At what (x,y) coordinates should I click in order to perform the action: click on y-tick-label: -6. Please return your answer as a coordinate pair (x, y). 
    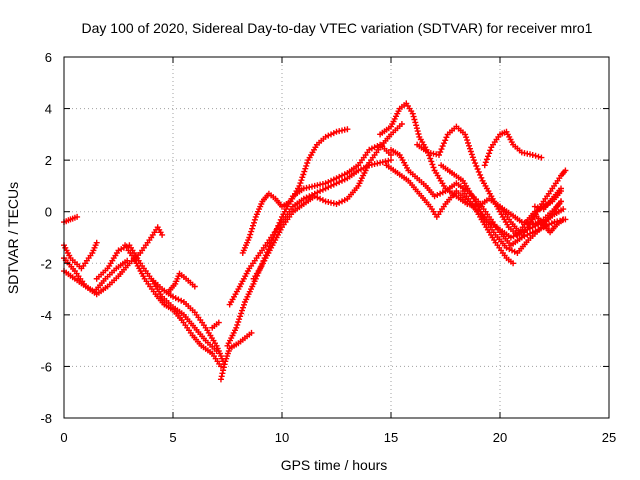
    Looking at the image, I should click on (46, 366).